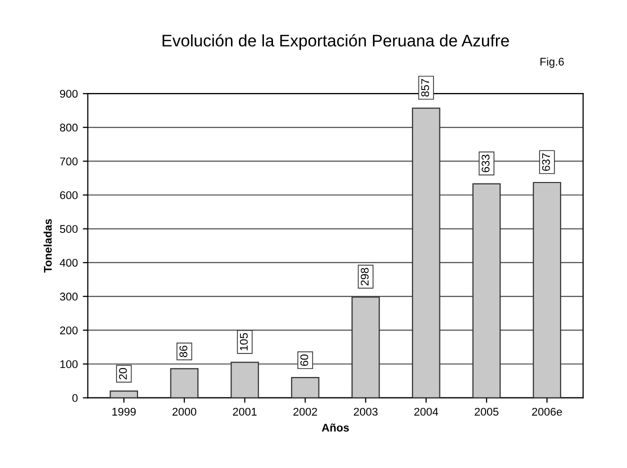  I want to click on chart-title: Evolución de la Exportación Peruana de Azufre, so click(335, 42).